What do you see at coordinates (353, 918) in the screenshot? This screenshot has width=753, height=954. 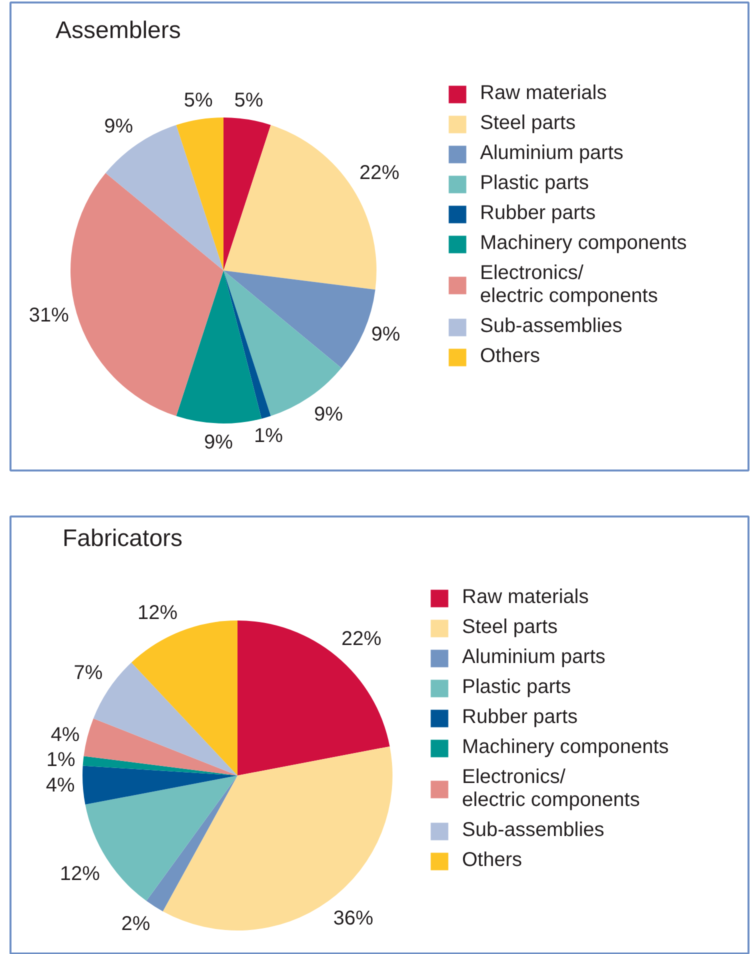 I see `data-label: 36%` at bounding box center [353, 918].